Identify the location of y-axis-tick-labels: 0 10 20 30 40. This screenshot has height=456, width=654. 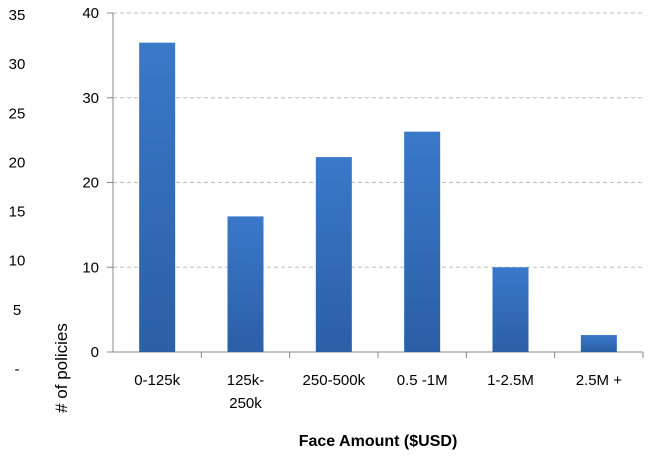
(90, 183).